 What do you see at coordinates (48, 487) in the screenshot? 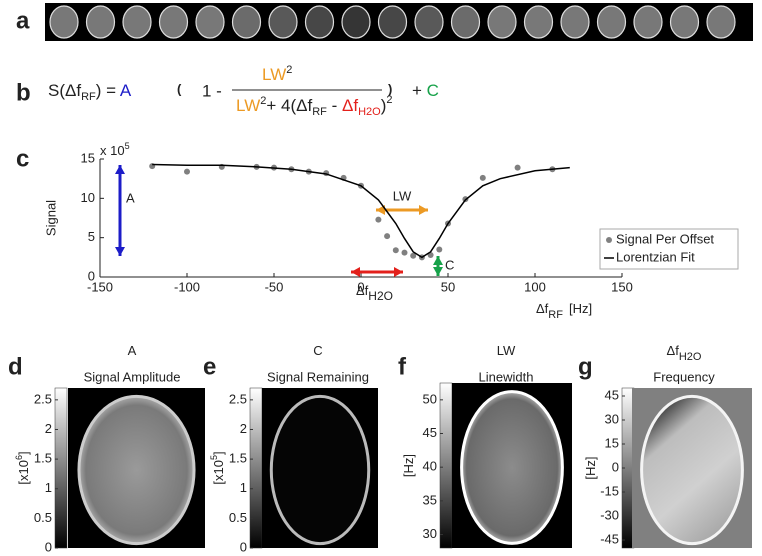
I see `colorbar-tick-label: 1` at bounding box center [48, 487].